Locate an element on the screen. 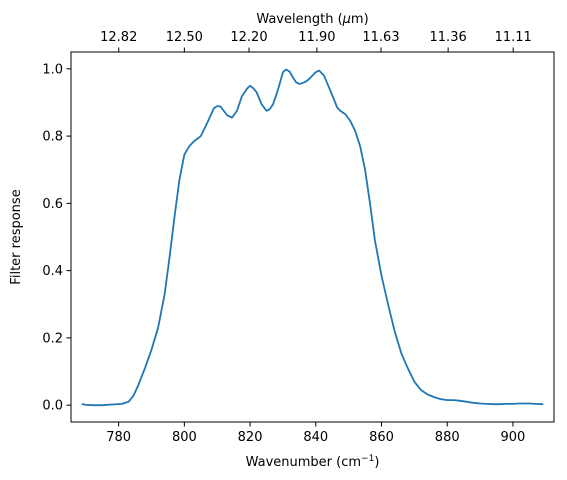 This screenshot has height=480, width=567. top-tick-label: 12.50 is located at coordinates (184, 37).